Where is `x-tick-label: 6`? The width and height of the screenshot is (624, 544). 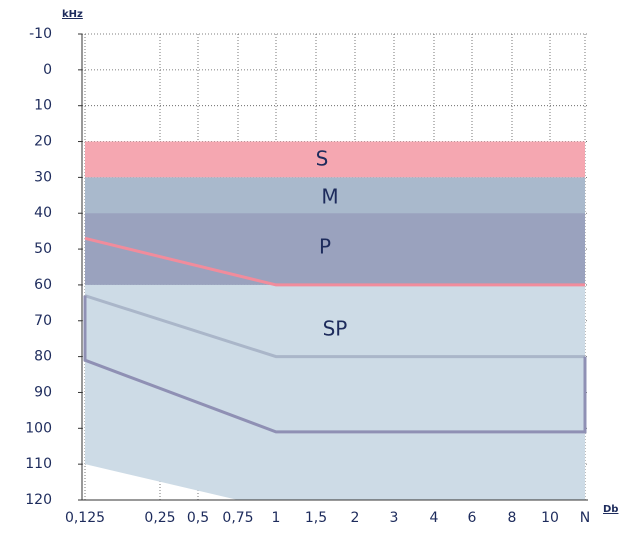 x-tick-label: 6 is located at coordinates (472, 518).